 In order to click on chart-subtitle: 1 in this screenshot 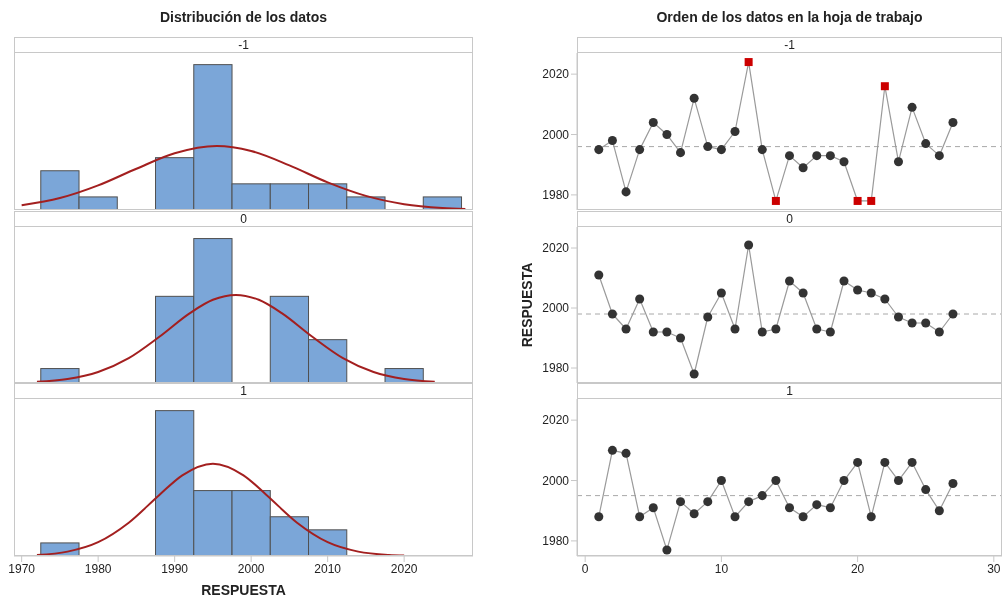, I will do `click(243, 391)`.